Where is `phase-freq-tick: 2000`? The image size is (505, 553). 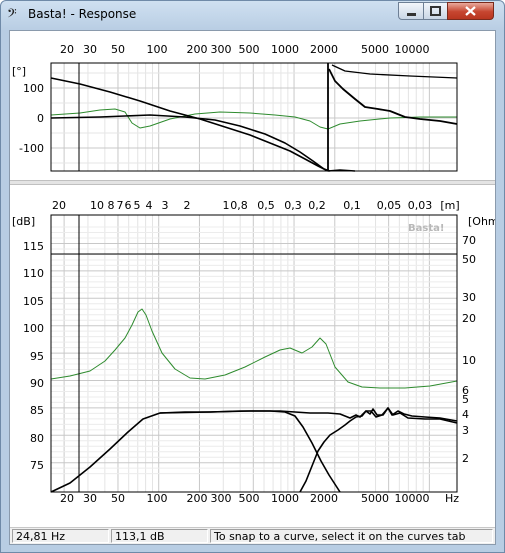 phase-freq-tick: 2000 is located at coordinates (324, 49).